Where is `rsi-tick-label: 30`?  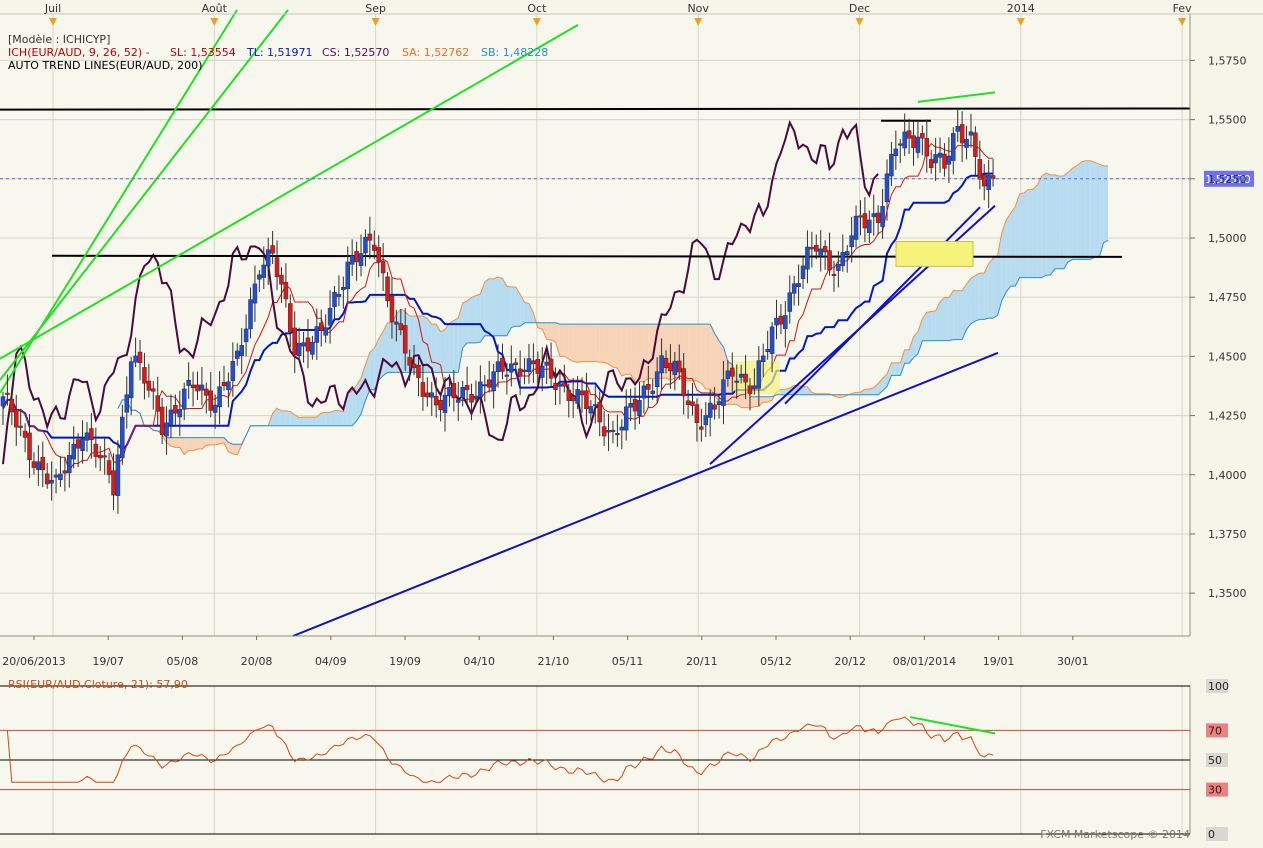
rsi-tick-label: 30 is located at coordinates (1215, 790).